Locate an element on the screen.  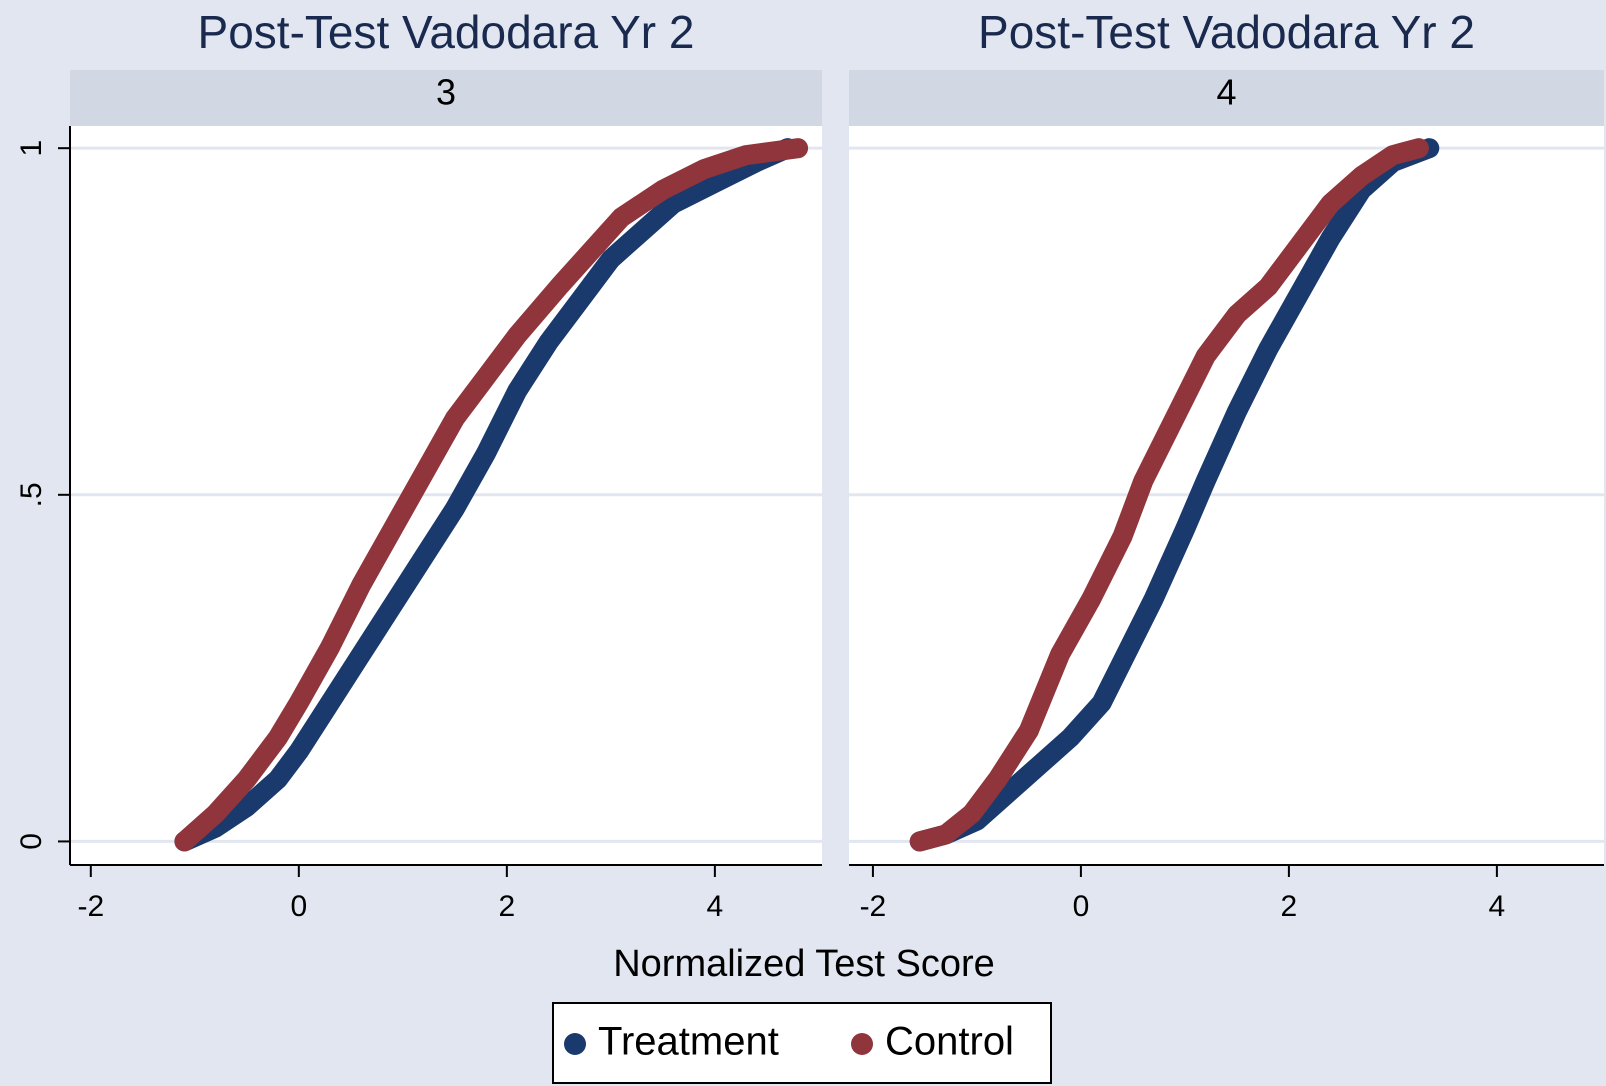
y-tick-label: .5 is located at coordinates (31, 494).